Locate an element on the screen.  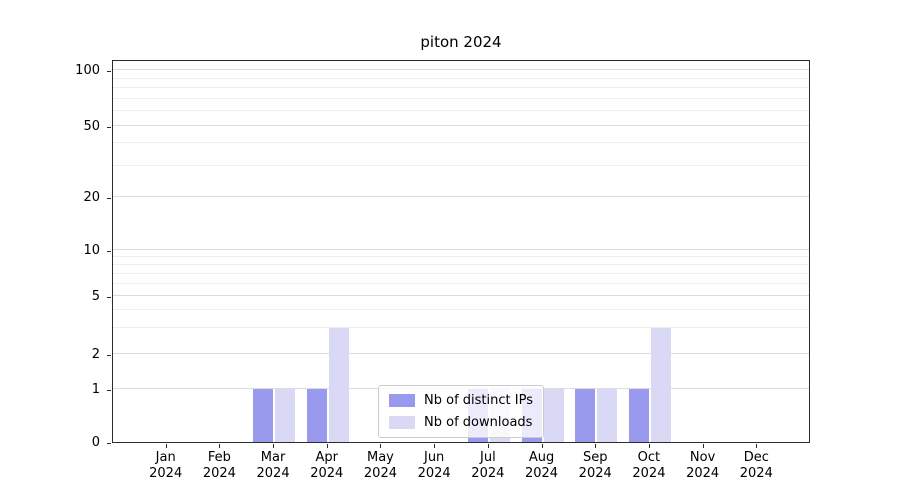
legend-item-distinct-ips: Nb of distinct IPs is located at coordinates (461, 400).